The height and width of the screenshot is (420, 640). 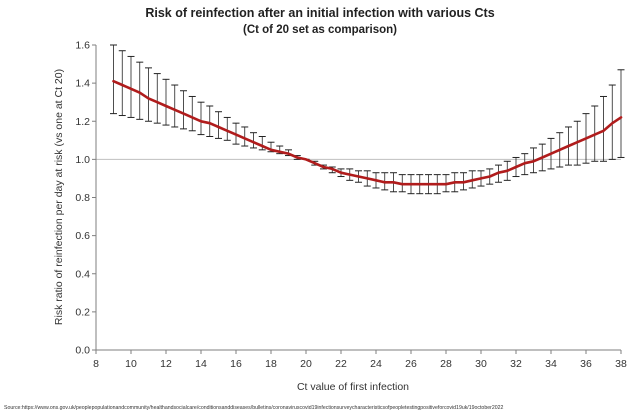 I want to click on x-axis-title: Ct value of first infection, so click(x=353, y=387).